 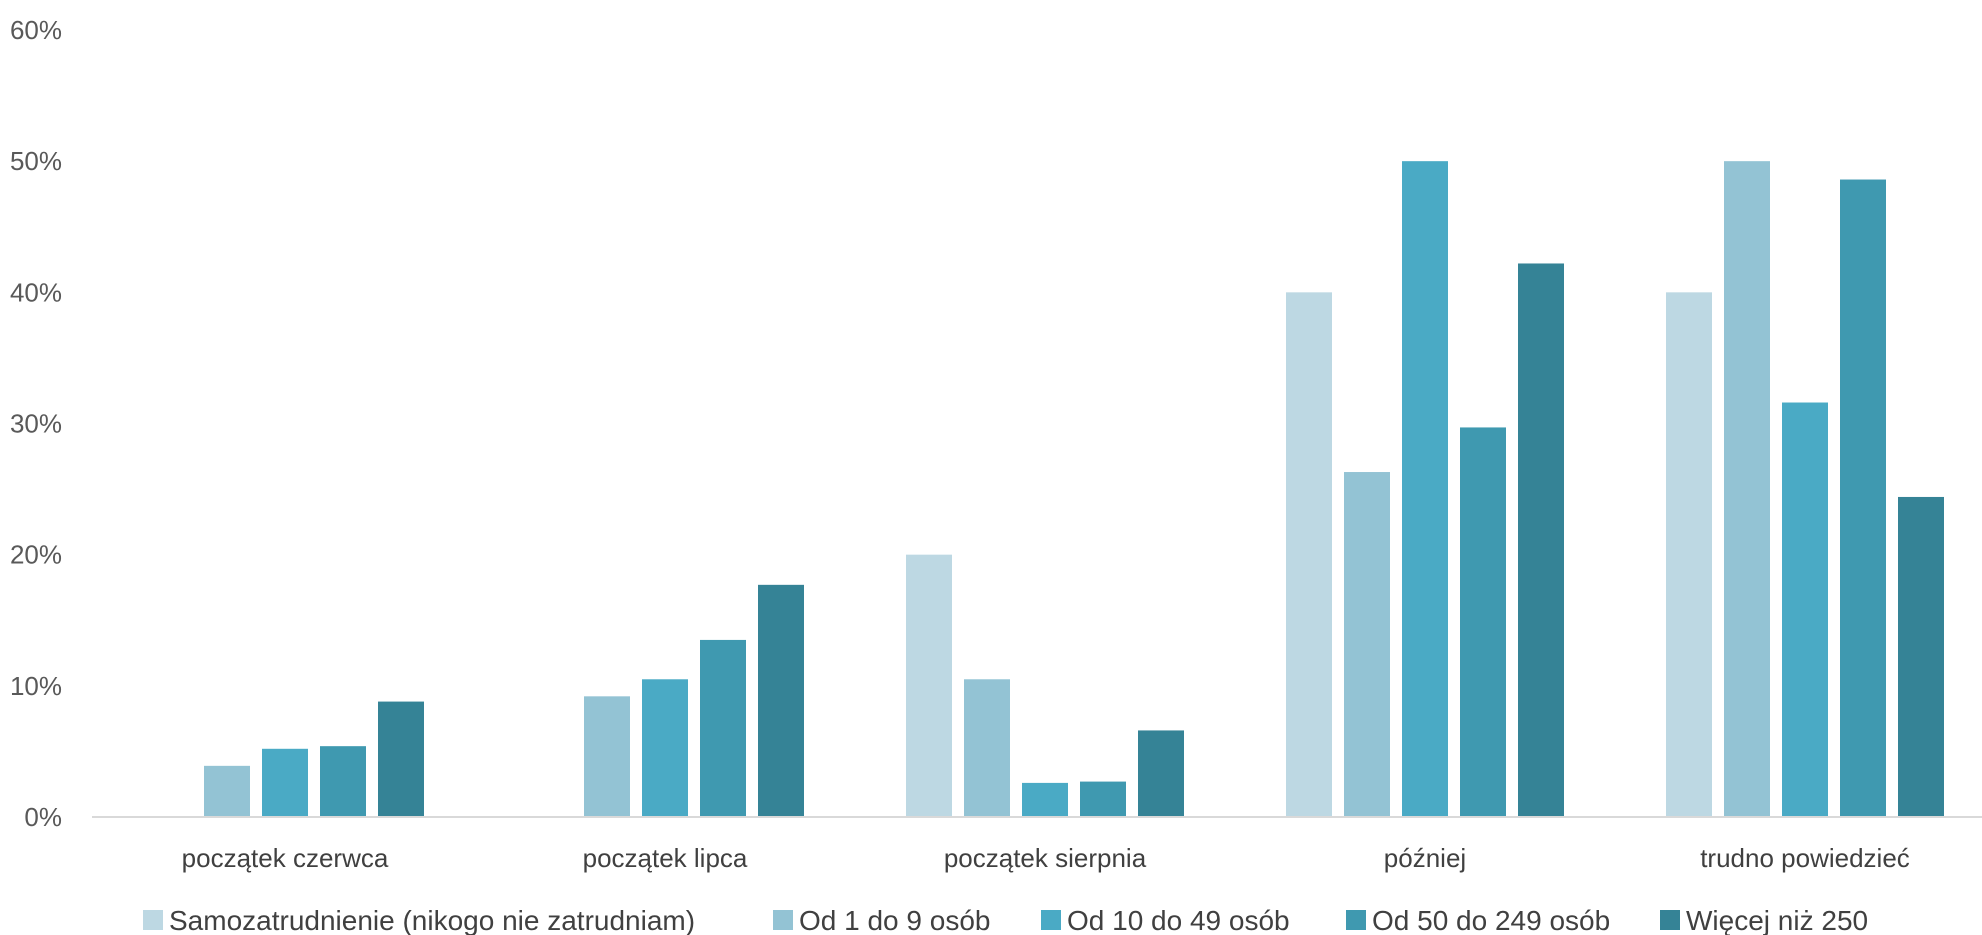 I want to click on legend-label: Samozatrudnienie (nikogo nie zatrudniam), so click(x=432, y=920).